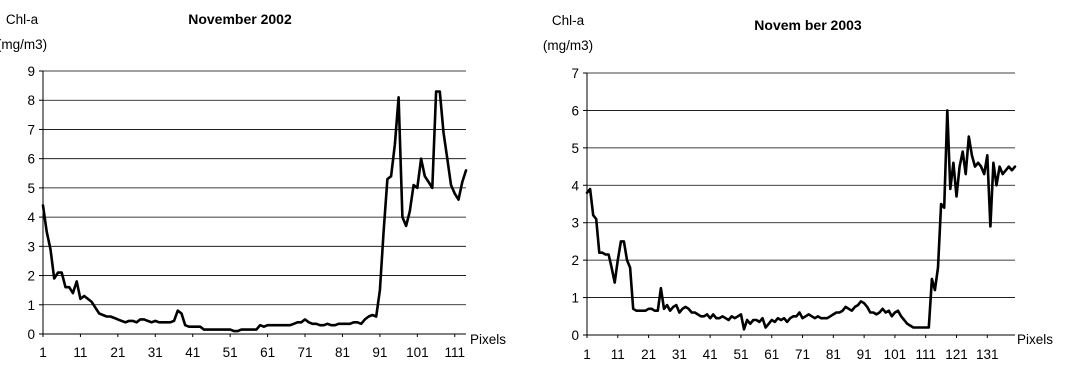 This screenshot has height=371, width=1066. I want to click on chart-title: November 2002, so click(240, 19).